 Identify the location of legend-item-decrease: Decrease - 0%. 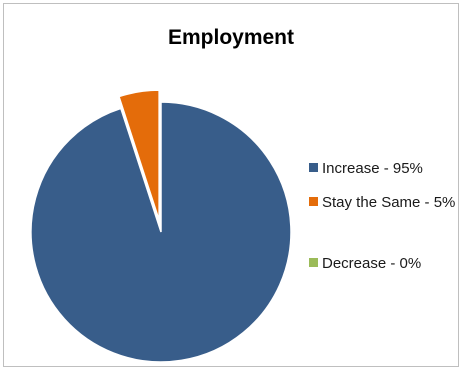
(382, 263).